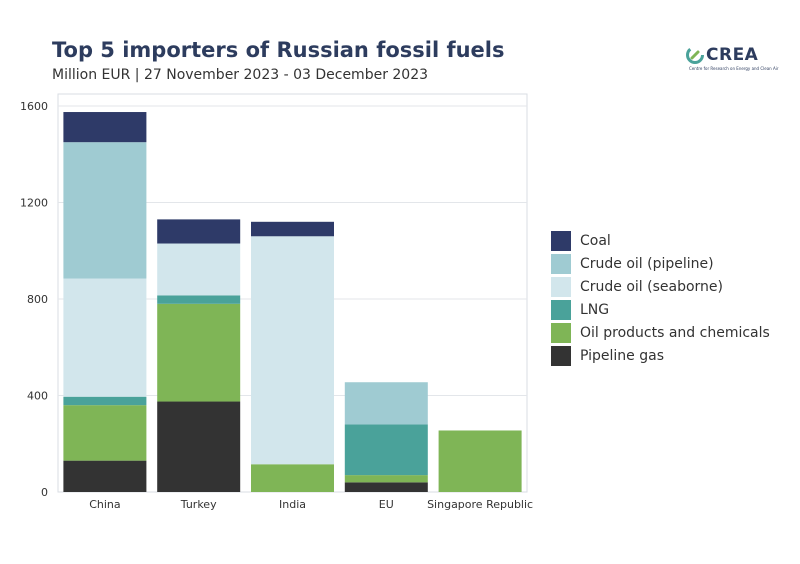 This screenshot has height=564, width=800. What do you see at coordinates (34, 106) in the screenshot?
I see `y-tick-label: 1600` at bounding box center [34, 106].